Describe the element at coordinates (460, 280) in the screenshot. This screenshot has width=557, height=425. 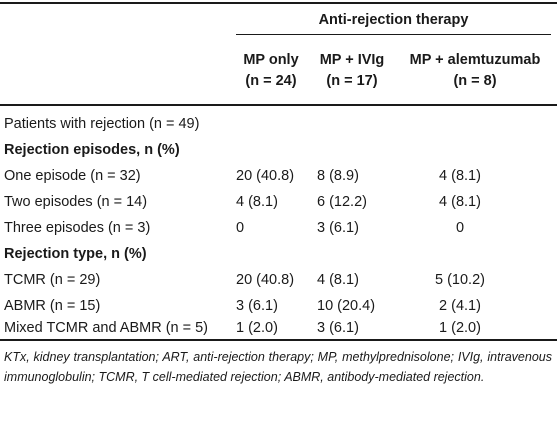
I see `cell-mp-alemtuzumab: 5 (10.2)` at that location.